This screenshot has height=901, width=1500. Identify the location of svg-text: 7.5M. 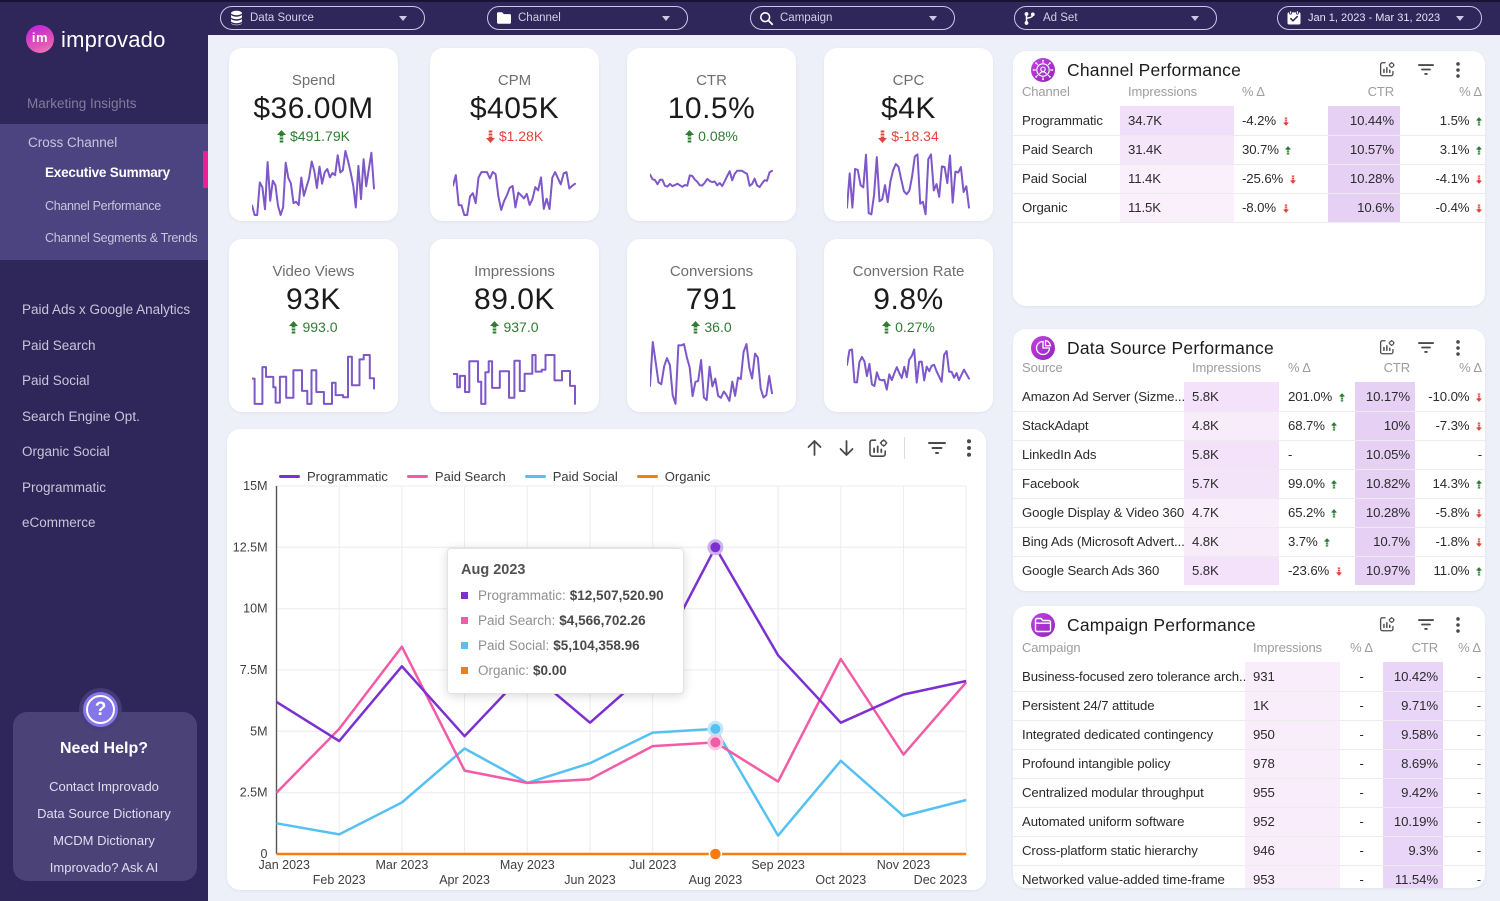
(254, 670).